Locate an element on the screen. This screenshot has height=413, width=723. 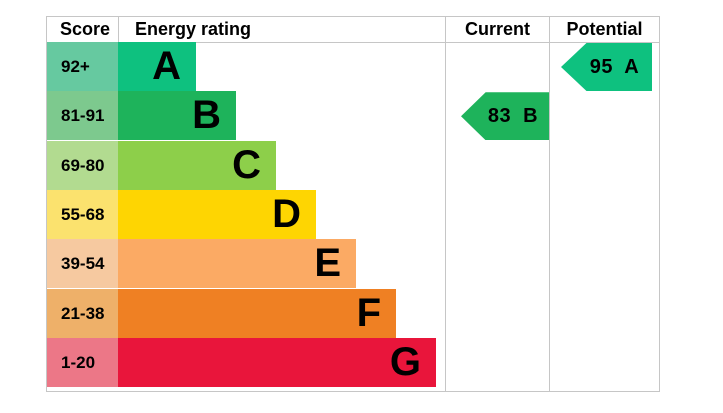
band-row-d: 55-68 D is located at coordinates (353, 214).